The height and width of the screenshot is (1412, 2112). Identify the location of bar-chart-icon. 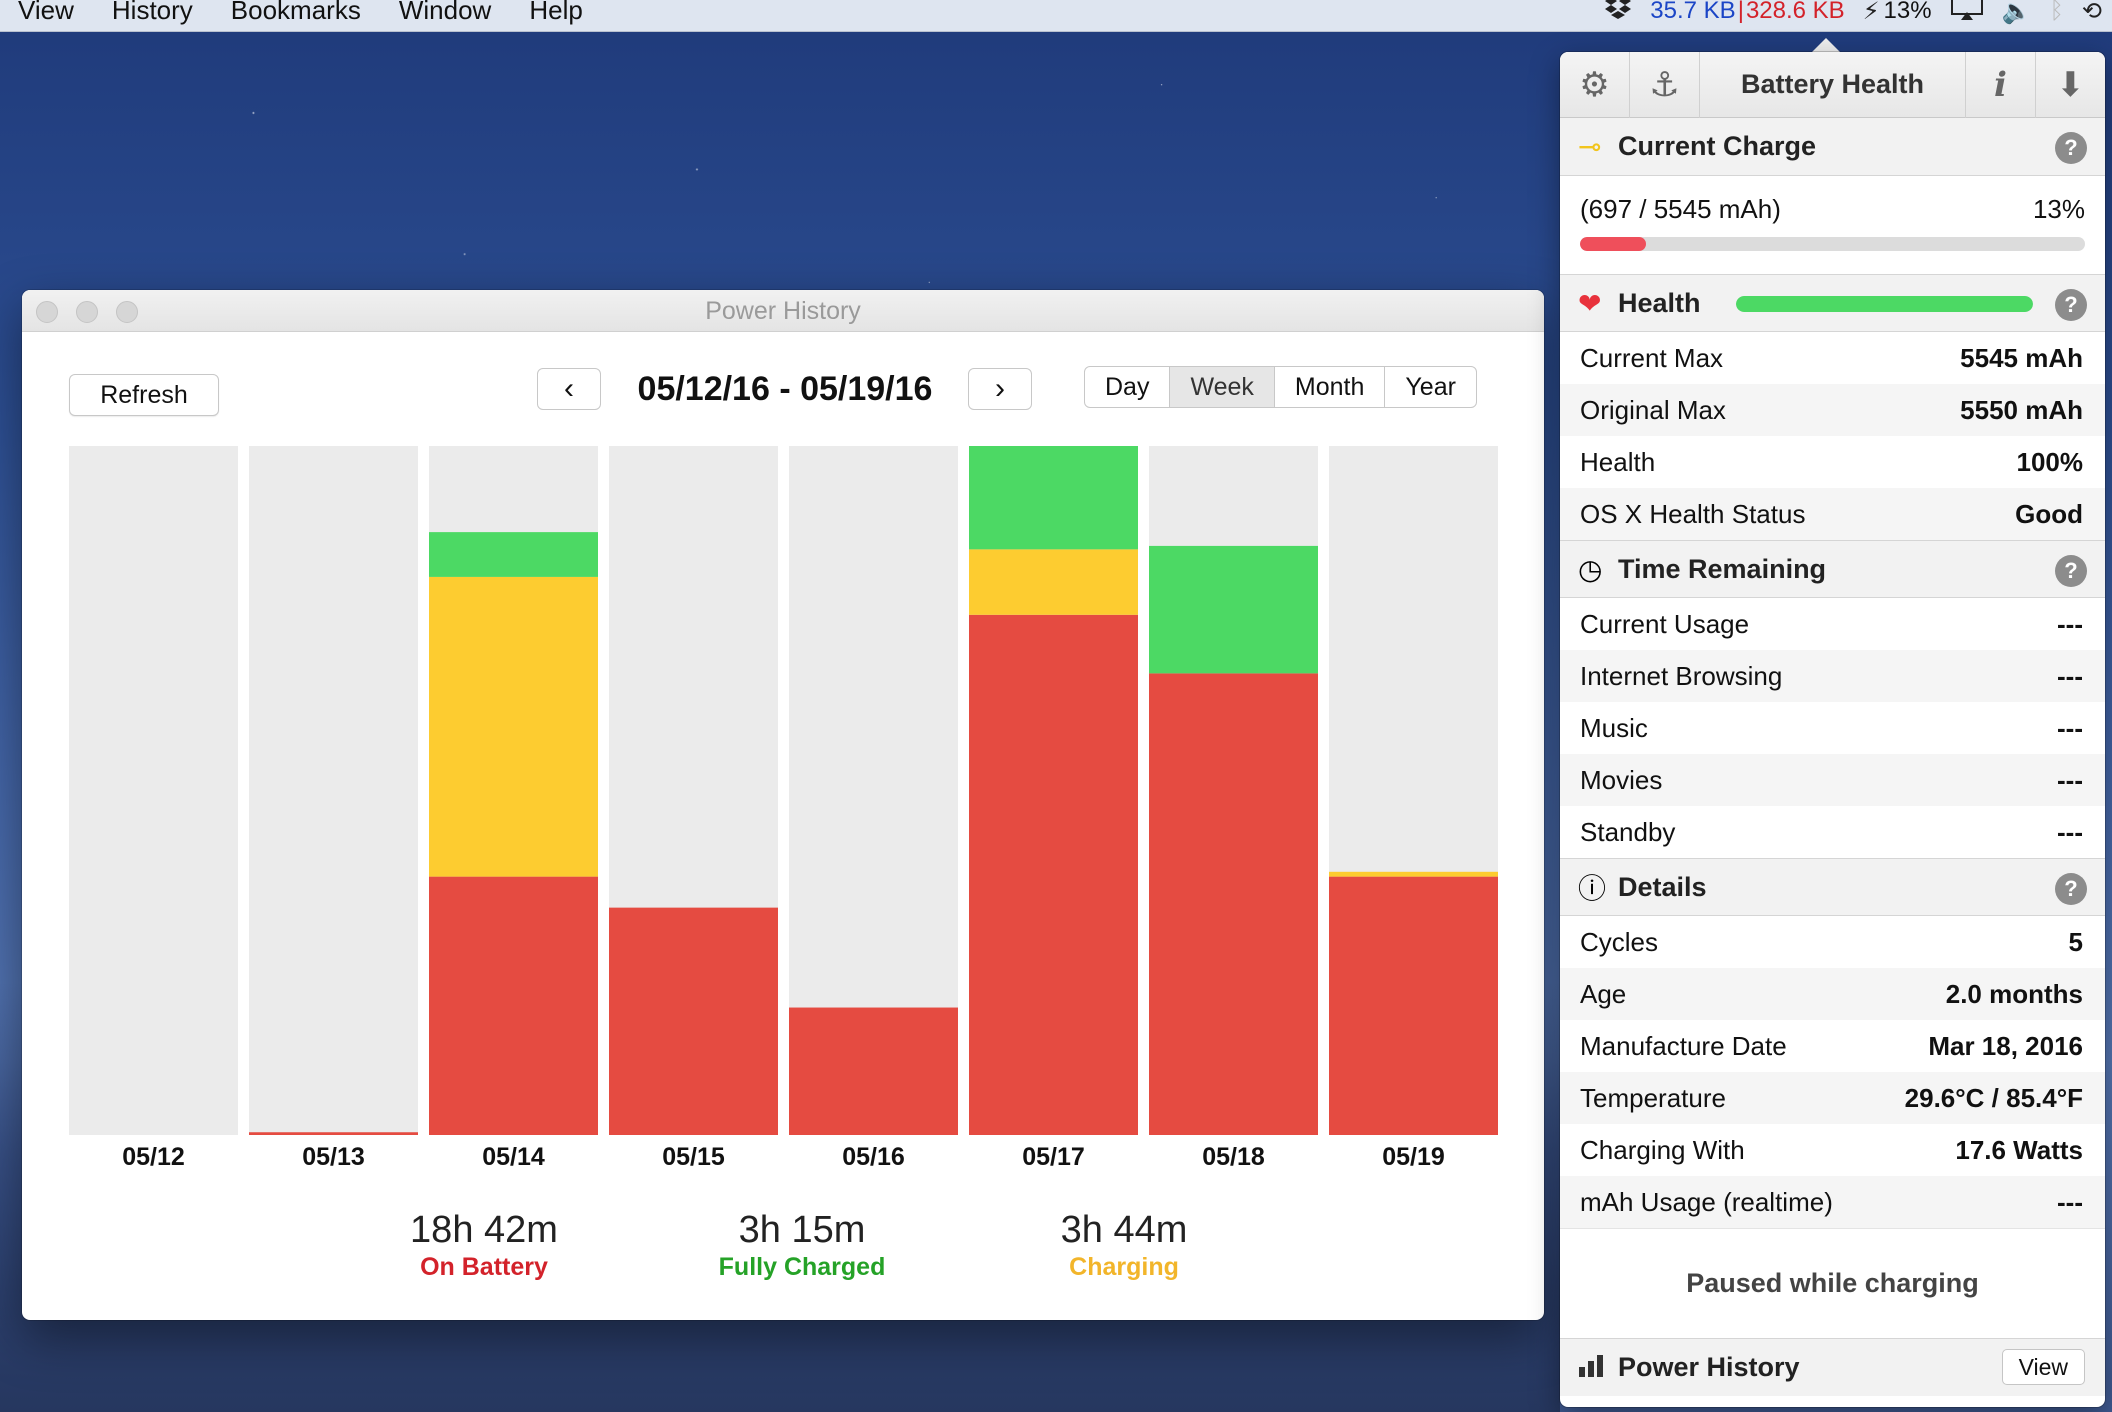
(1598, 1367).